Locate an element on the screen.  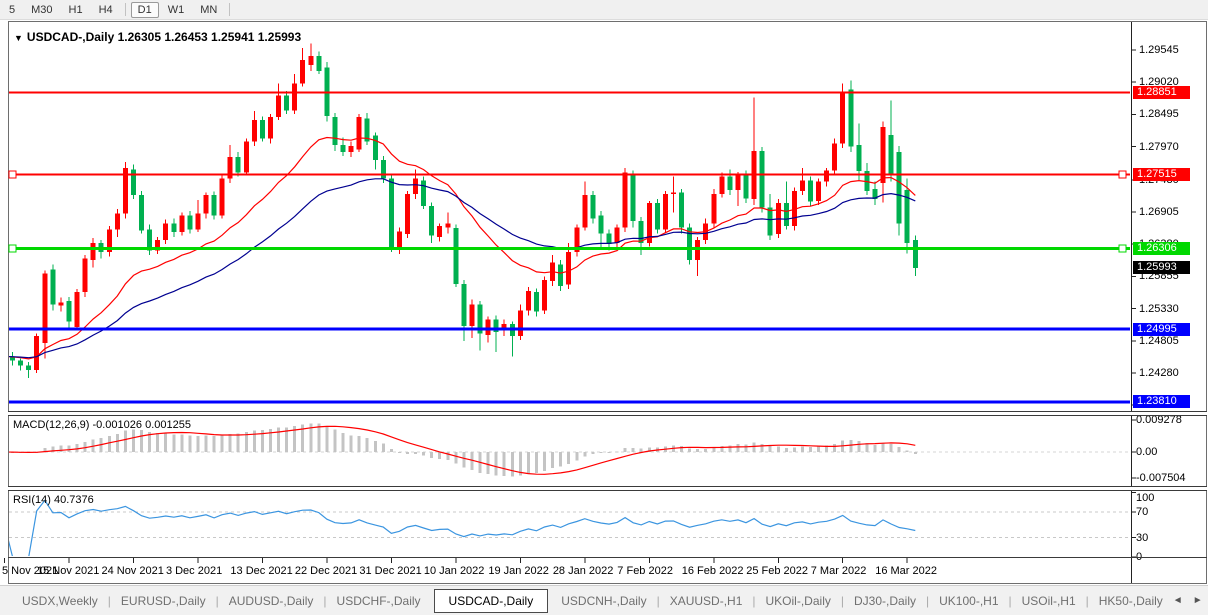
macd-indicator-label: MACD(12,26,9) -0.001026 0.001255 is located at coordinates (102, 425).